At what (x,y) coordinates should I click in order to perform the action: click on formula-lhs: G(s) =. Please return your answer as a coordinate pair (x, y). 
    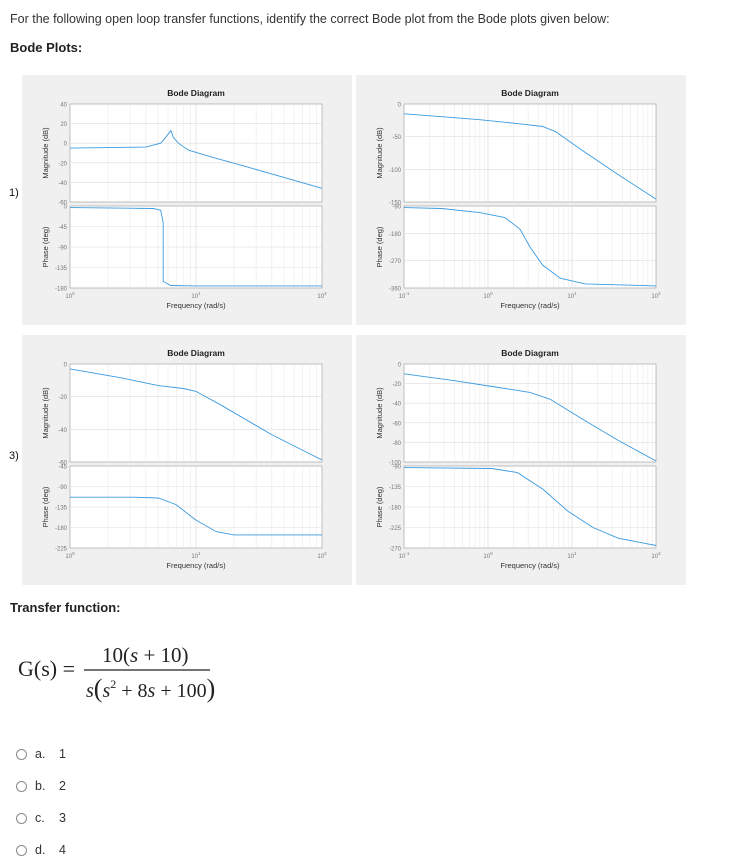
    Looking at the image, I should click on (46, 668).